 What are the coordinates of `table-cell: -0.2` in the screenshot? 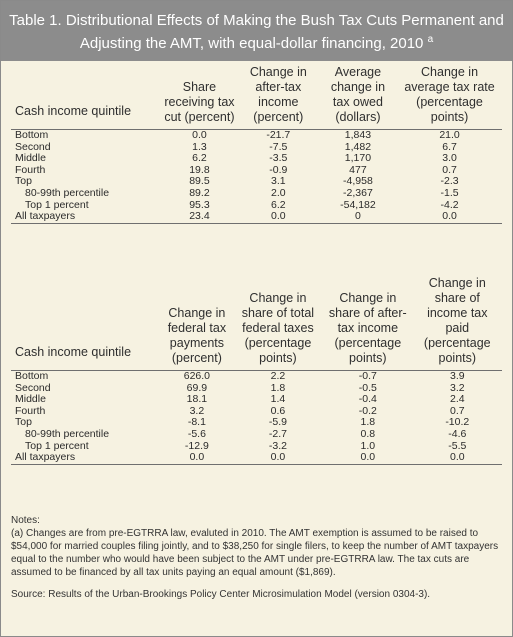 It's located at (367, 410).